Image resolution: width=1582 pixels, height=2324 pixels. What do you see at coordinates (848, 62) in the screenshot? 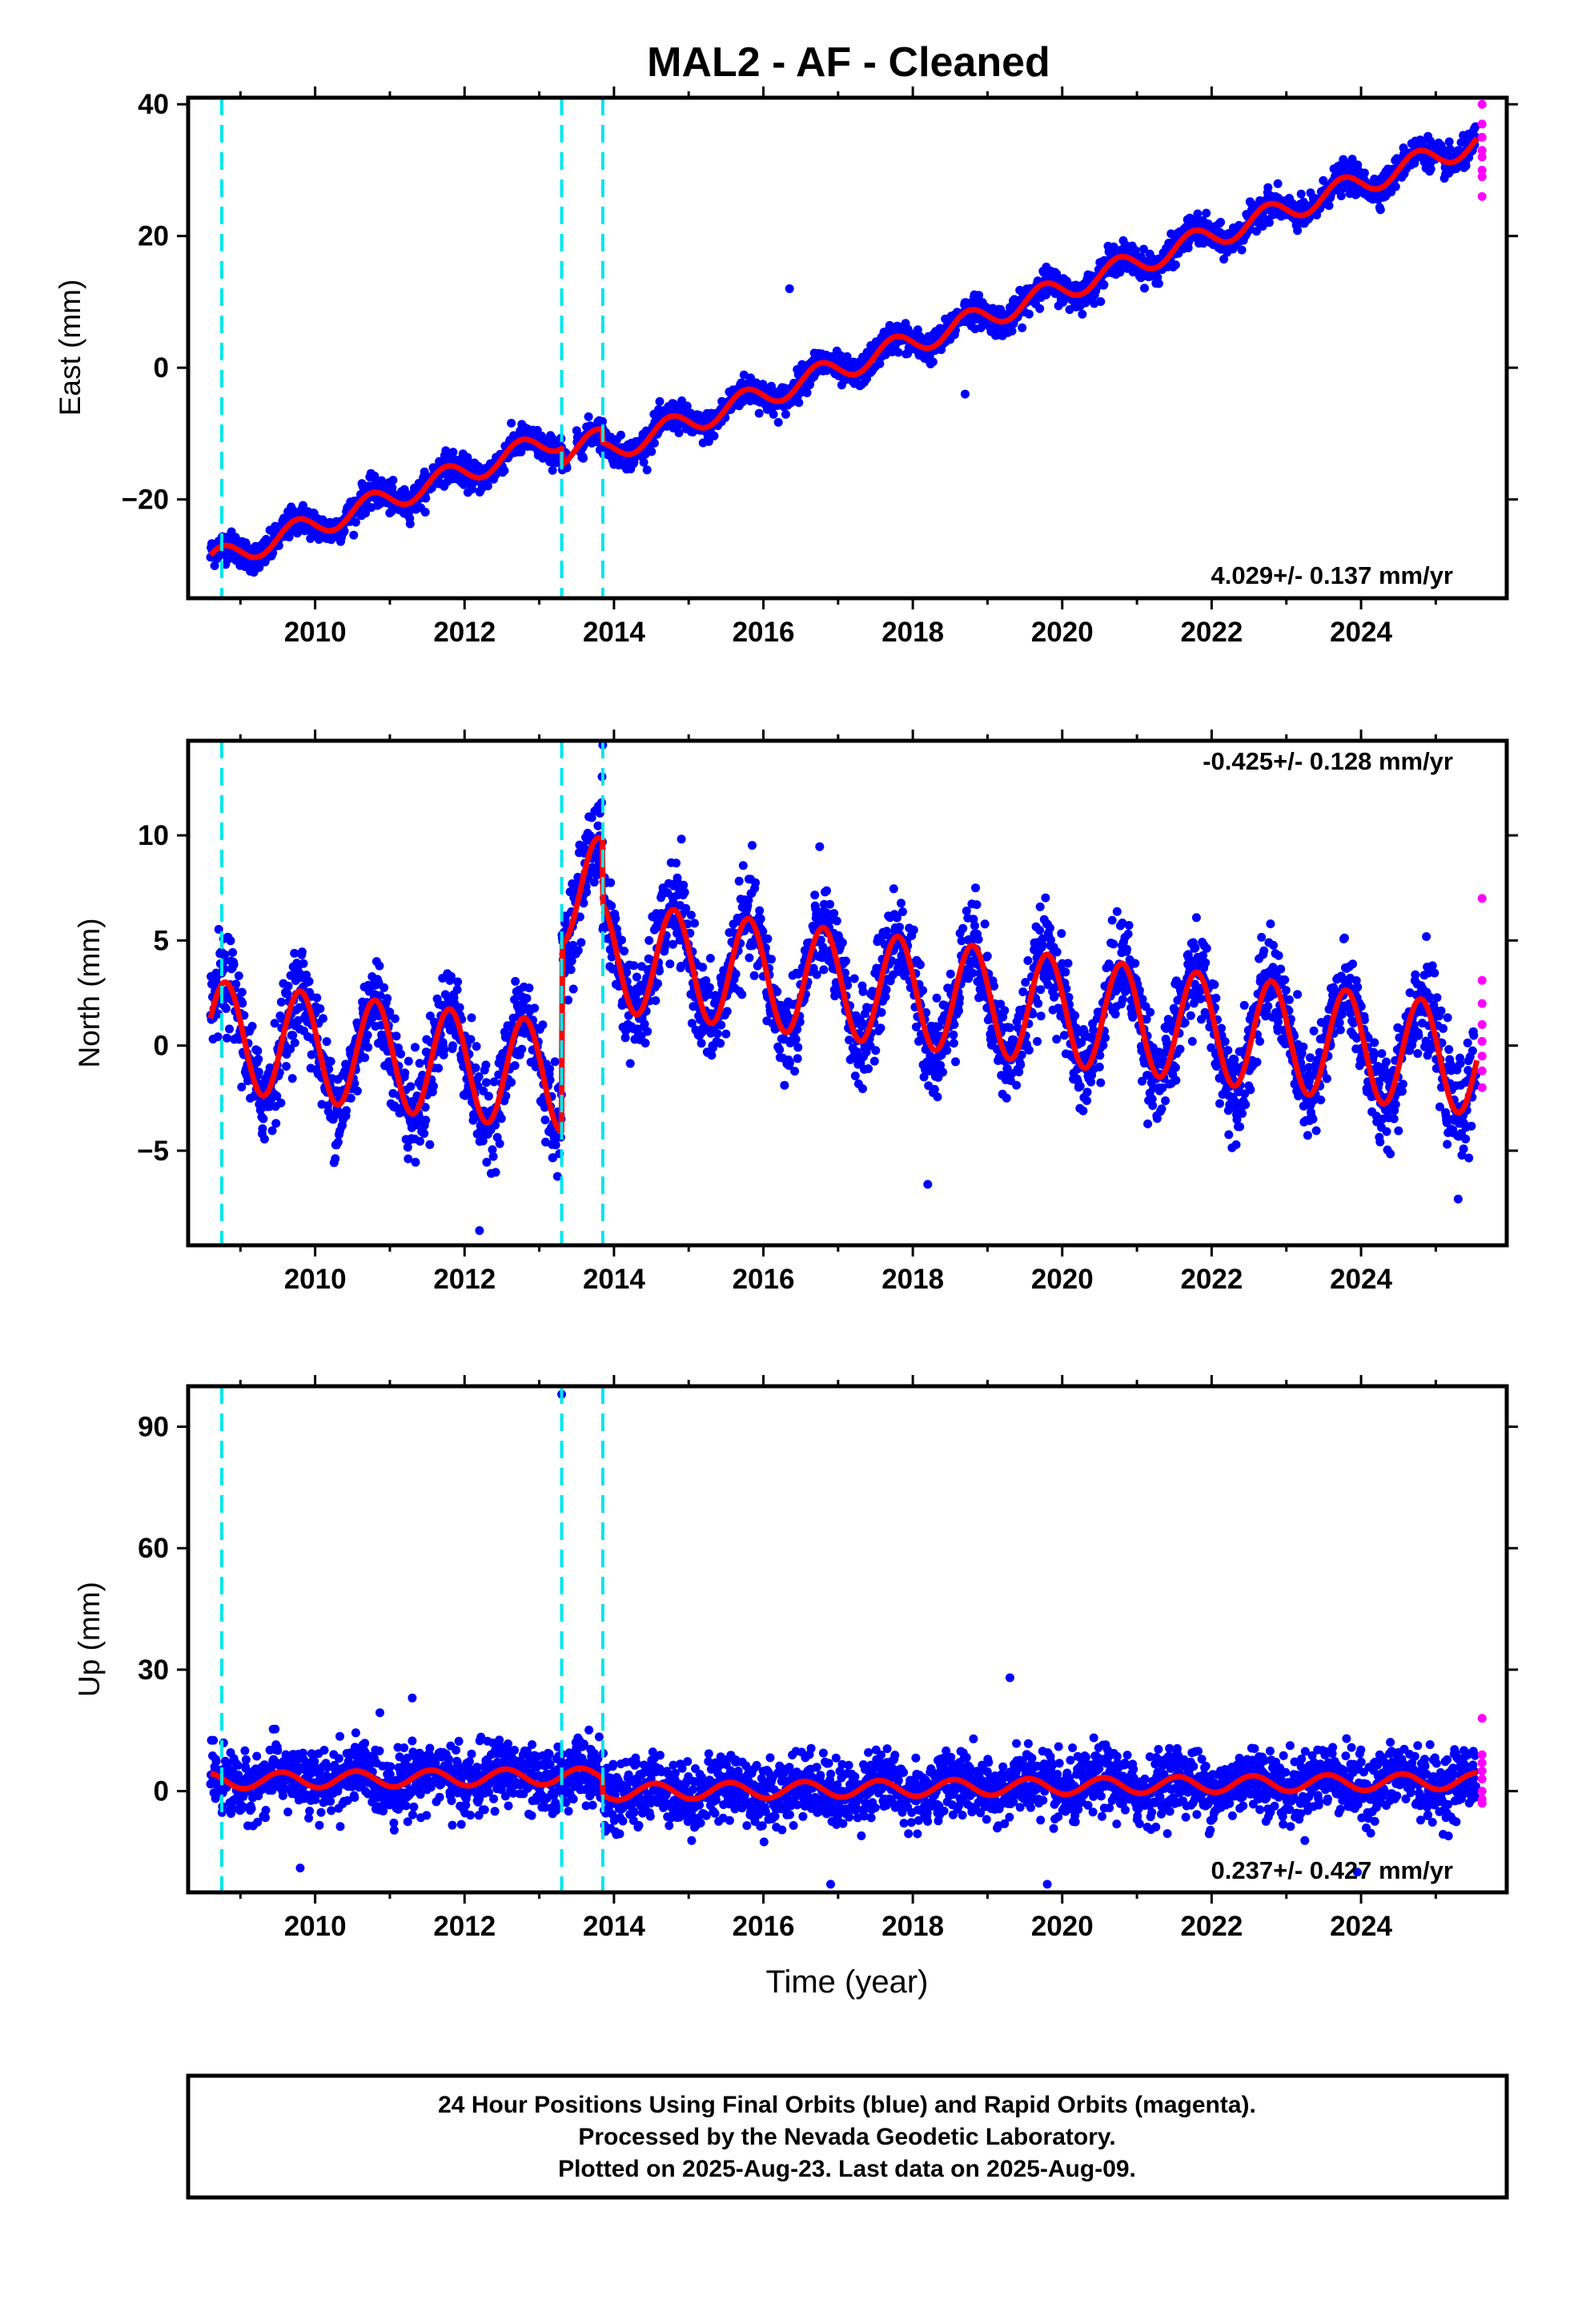
I see `figure-title: MAL2 - AF - Cleaned` at bounding box center [848, 62].